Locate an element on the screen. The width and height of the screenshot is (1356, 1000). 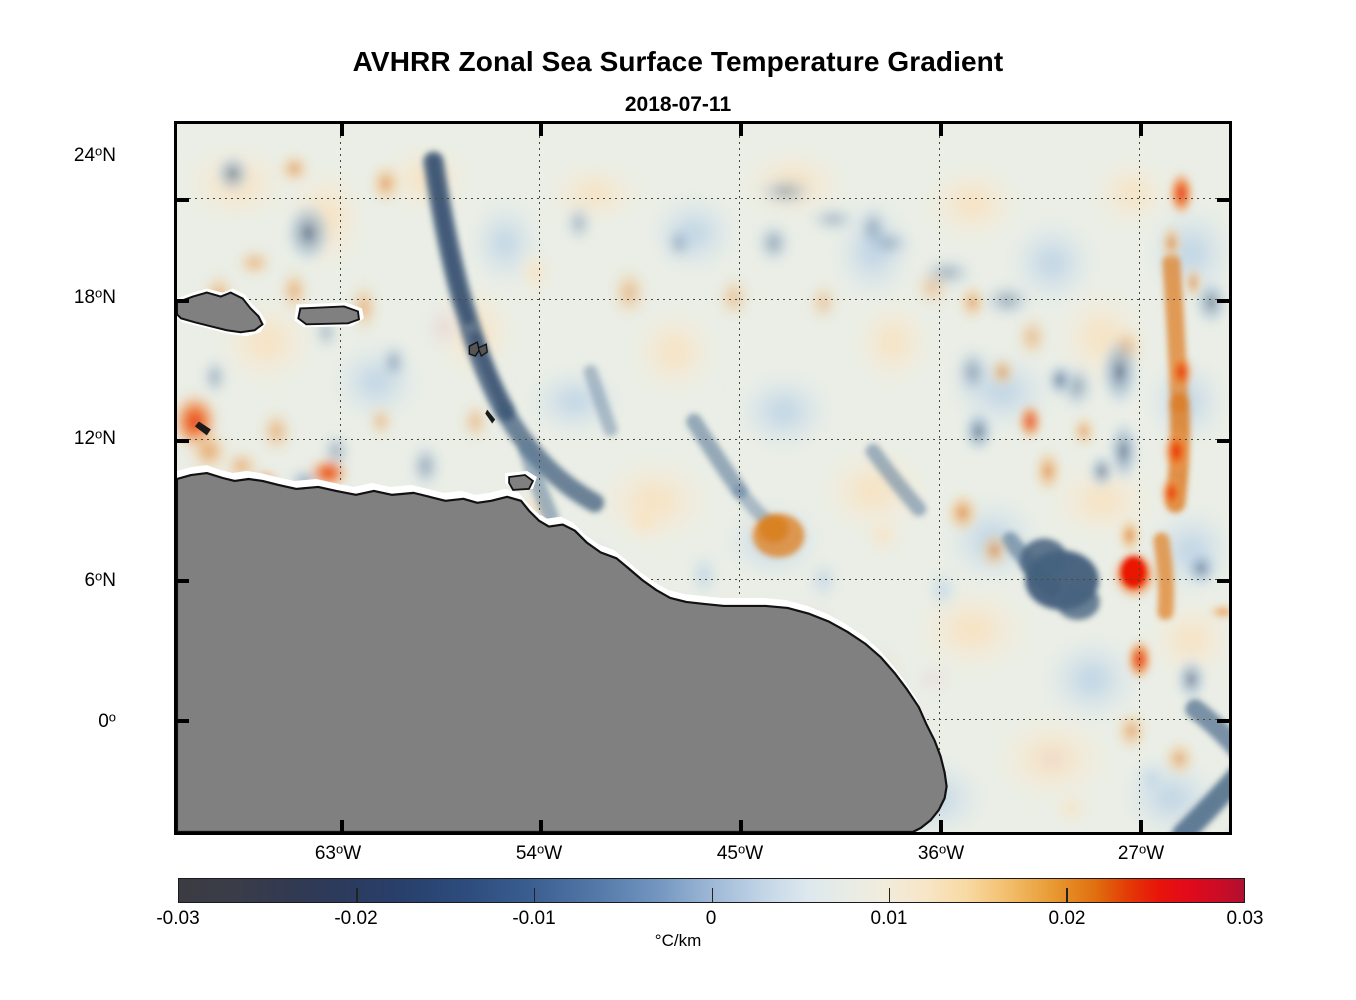
y-tick-right-12n is located at coordinates (1223, 441).